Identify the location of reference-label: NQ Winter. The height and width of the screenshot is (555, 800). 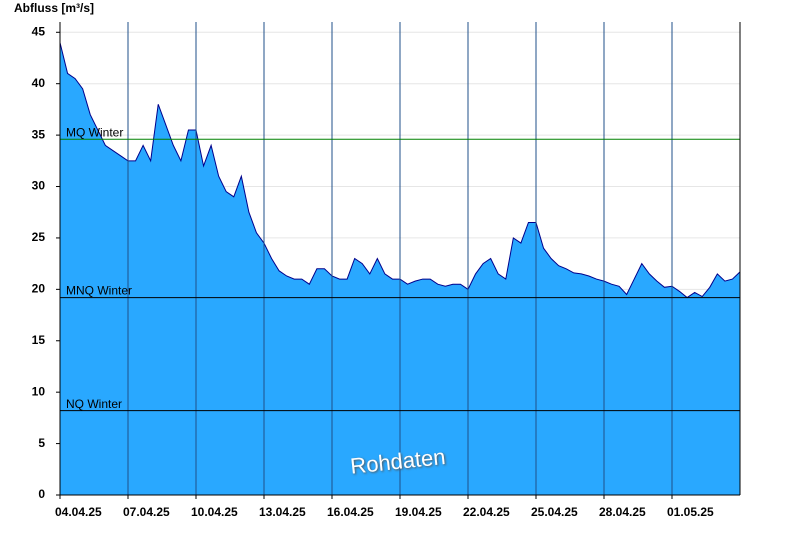
(94, 404).